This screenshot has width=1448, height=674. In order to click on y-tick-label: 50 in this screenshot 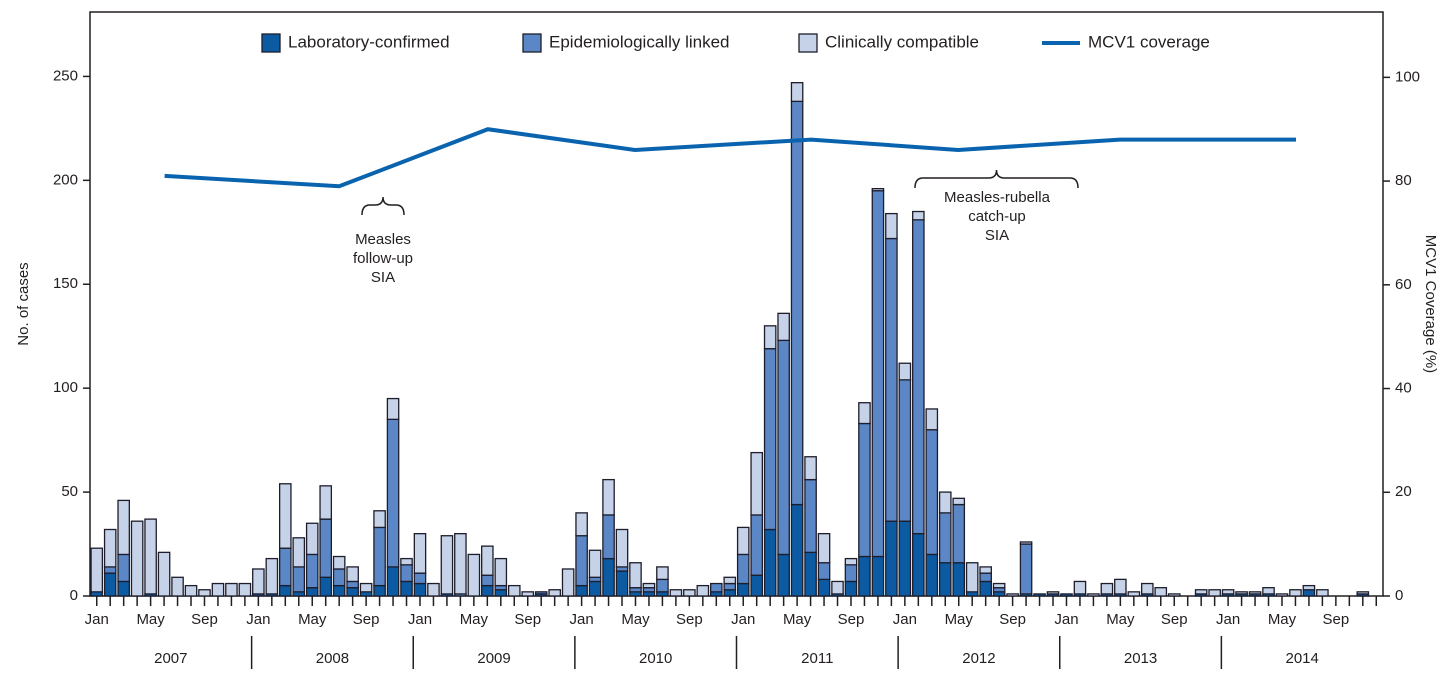, I will do `click(69, 491)`.